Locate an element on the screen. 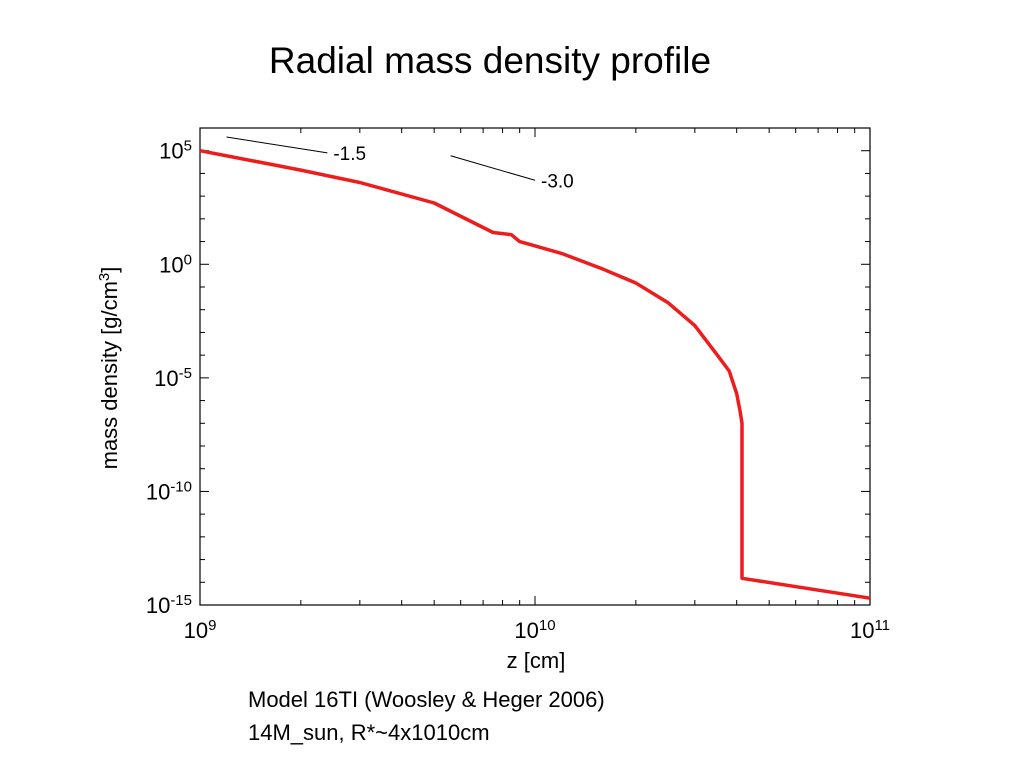 The width and height of the screenshot is (1023, 767). x-tick-label: 1010 is located at coordinates (534, 630).